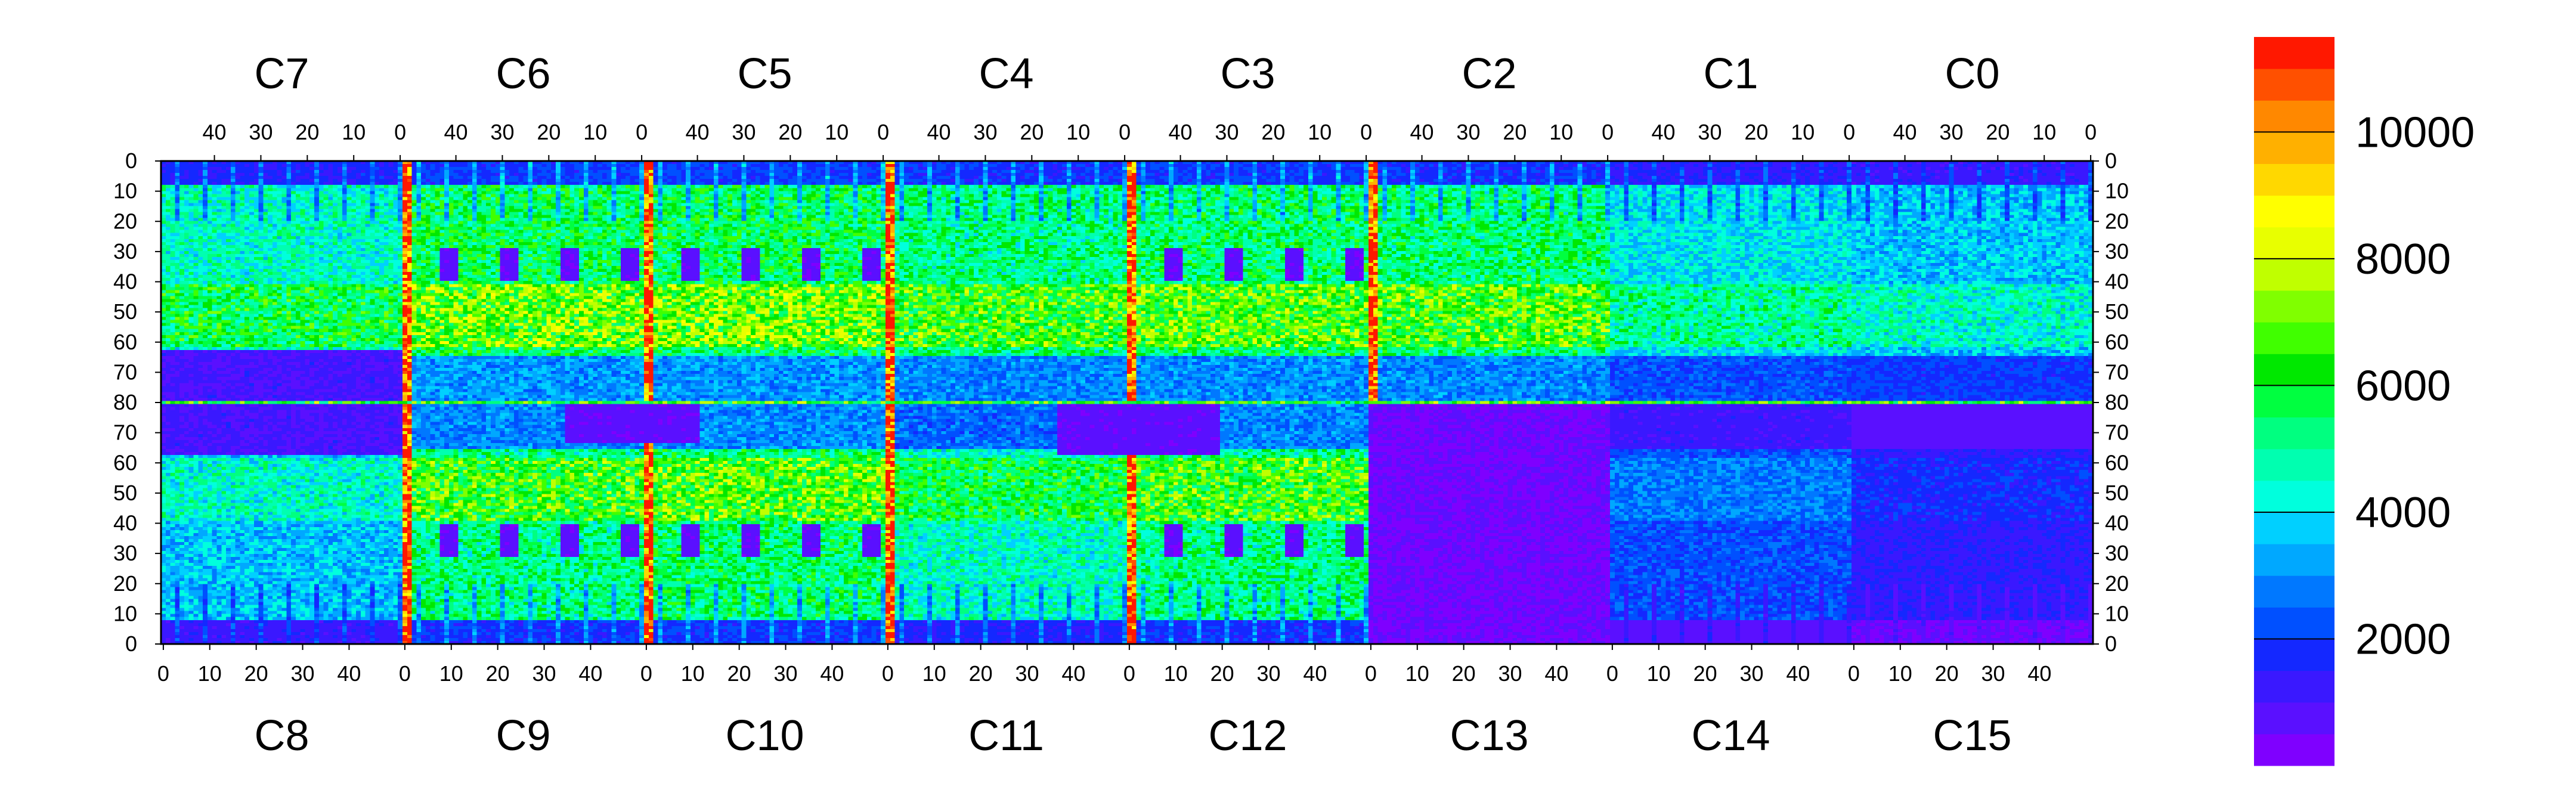 The image size is (2576, 805). I want to click on y-tick-label-left: 50, so click(125, 312).